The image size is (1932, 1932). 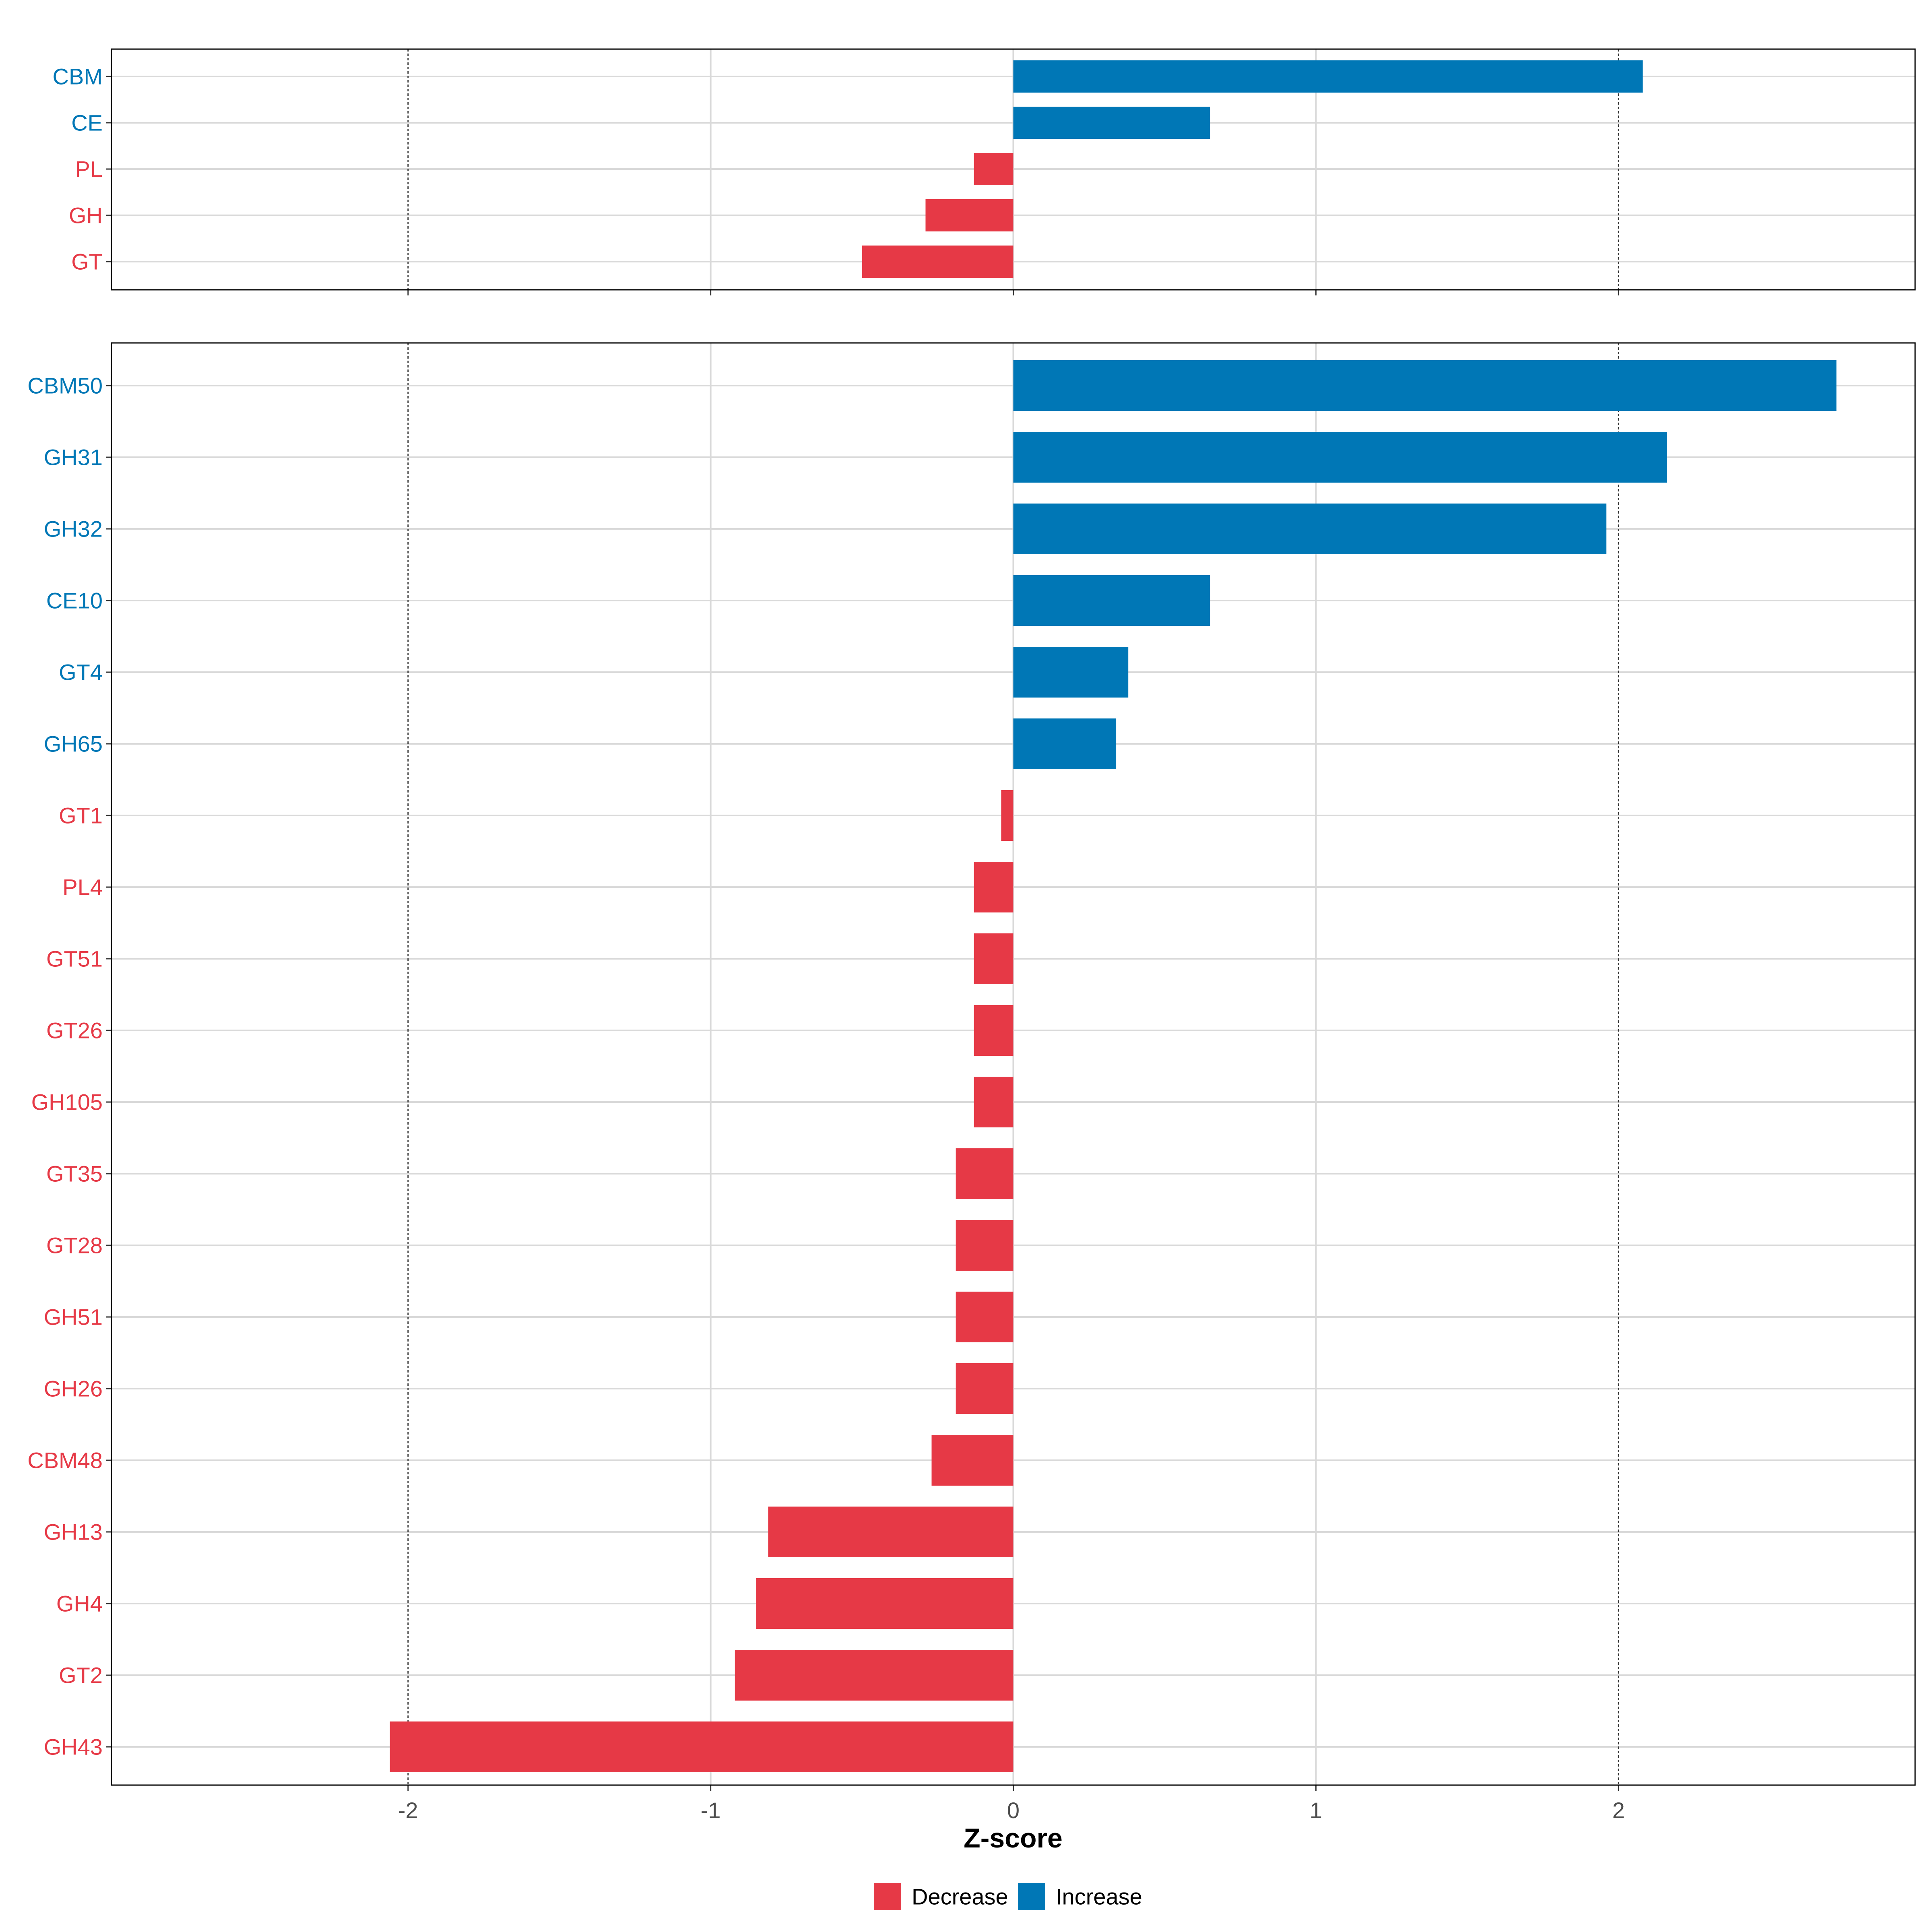 I want to click on category-label-gt4: GT4, so click(x=81, y=672).